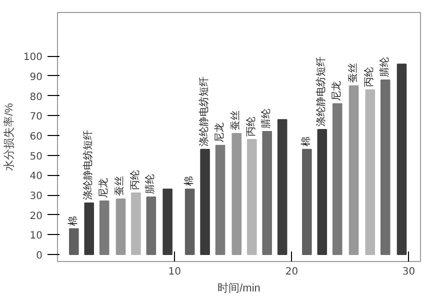 The width and height of the screenshot is (440, 301). I want to click on x-tick-label: 10, so click(174, 272).